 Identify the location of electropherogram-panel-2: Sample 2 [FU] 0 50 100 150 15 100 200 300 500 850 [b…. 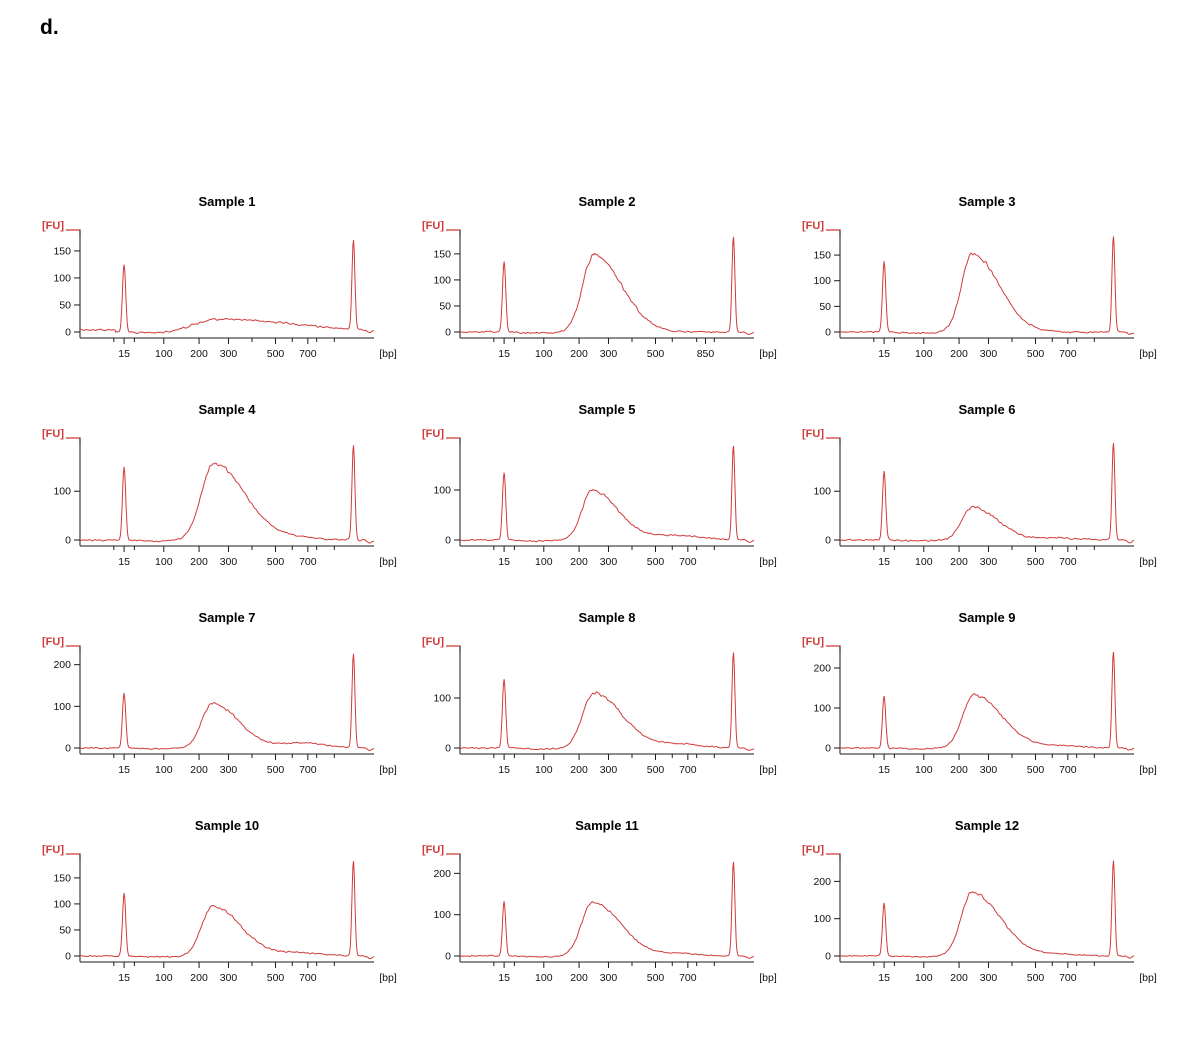
(592, 286).